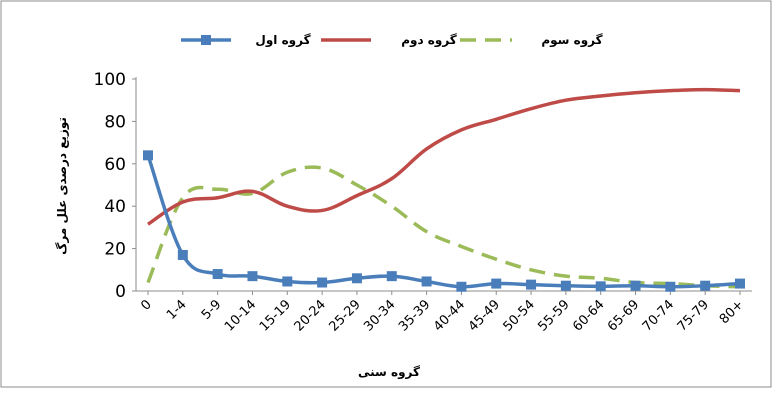 This screenshot has width=773, height=393. Describe the element at coordinates (62, 186) in the screenshot. I see `y-axis-title: توزیع درصدی علل مرگ` at that location.